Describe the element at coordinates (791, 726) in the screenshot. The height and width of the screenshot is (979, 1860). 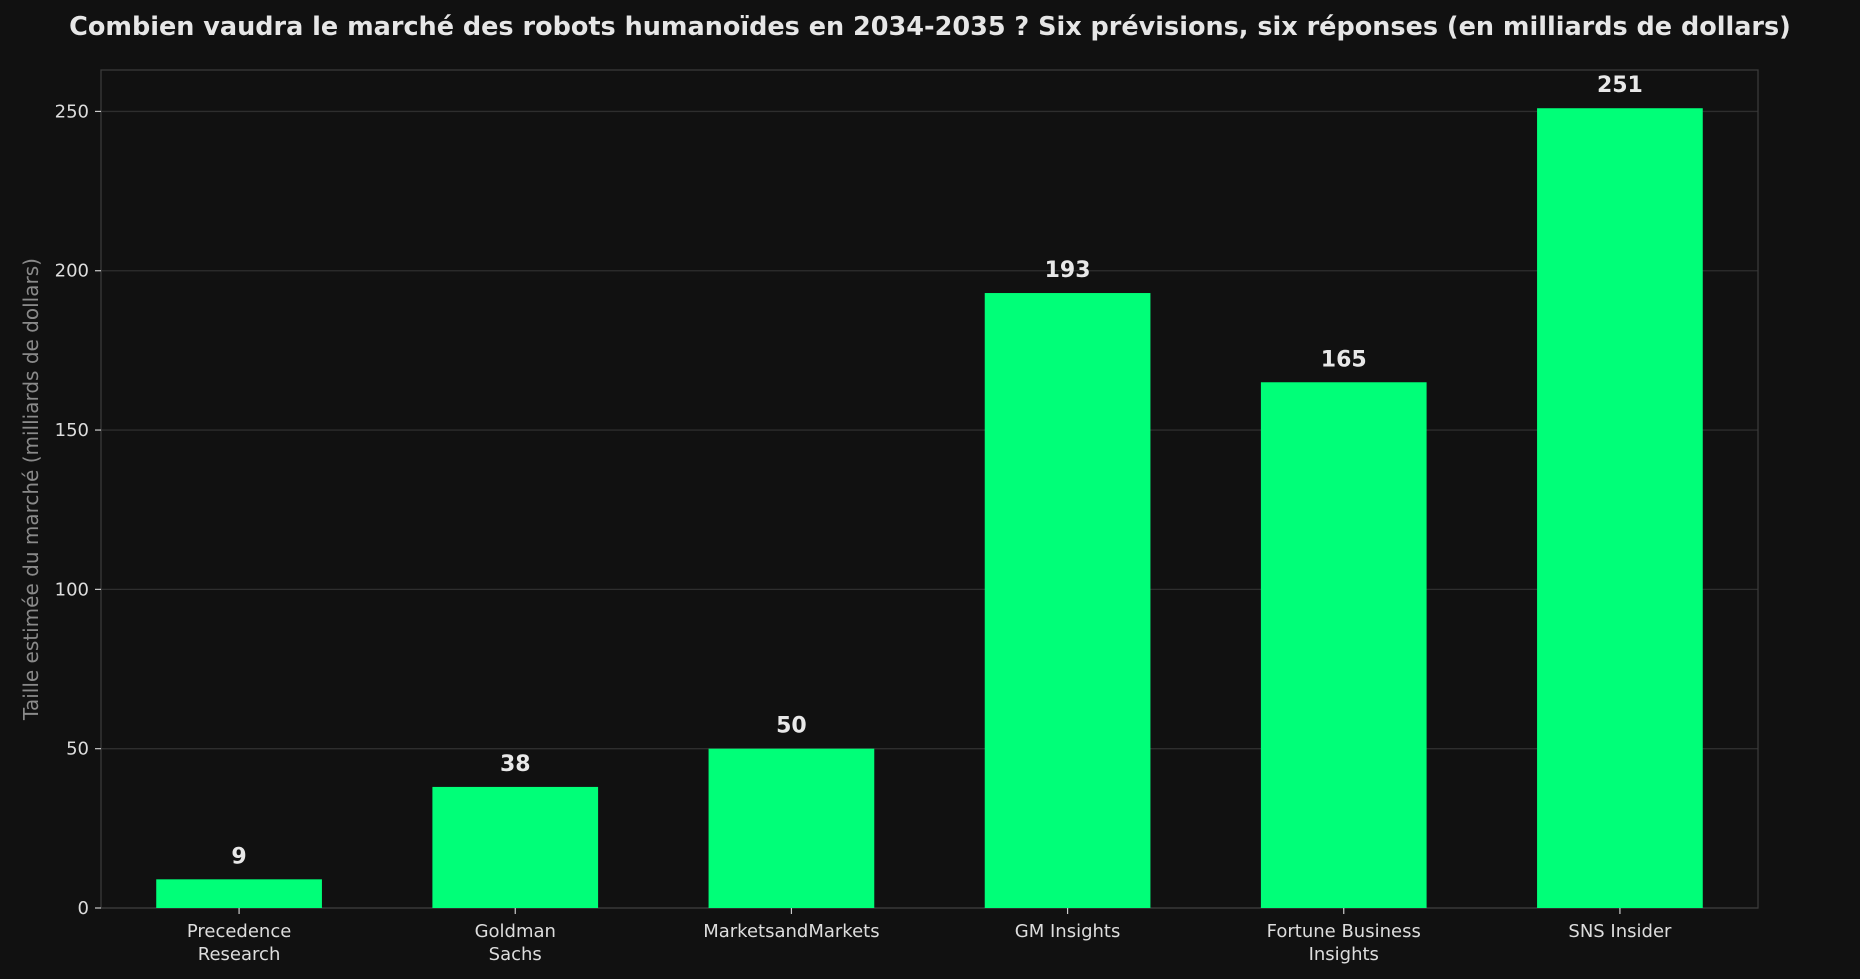
I see `bar-value-label: 50` at that location.